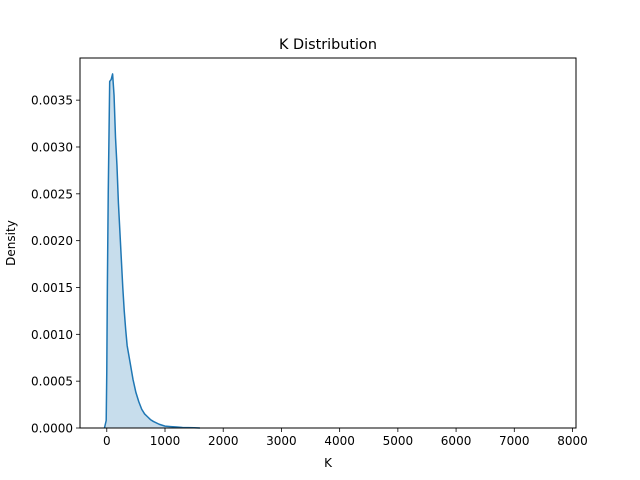 Image resolution: width=640 pixels, height=480 pixels. What do you see at coordinates (52, 241) in the screenshot?
I see `y-tick-label: 0.0020` at bounding box center [52, 241].